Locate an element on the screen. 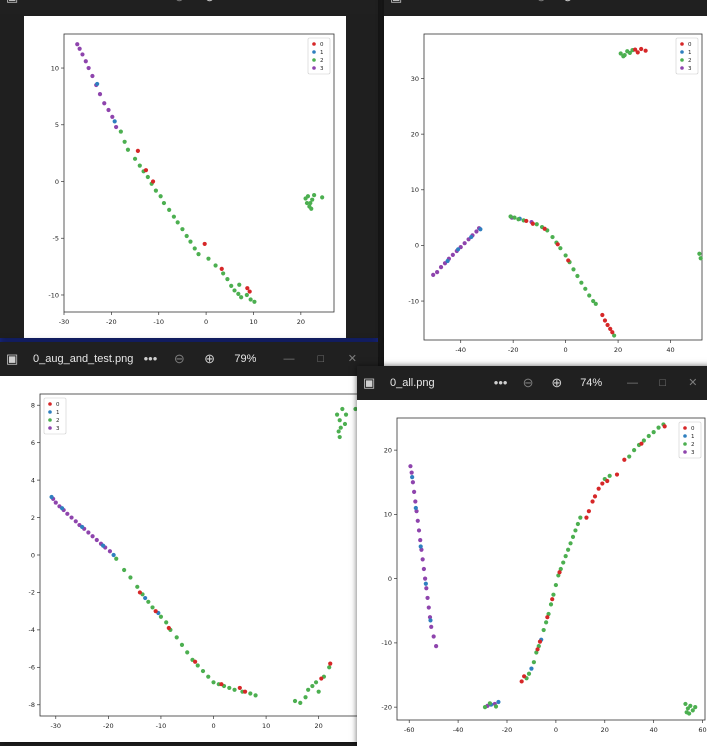  title-bar: ▣ 0_aug_and_val.png ••• ⊖ ⊕ 80% — □ ✕ is located at coordinates (189, 7).